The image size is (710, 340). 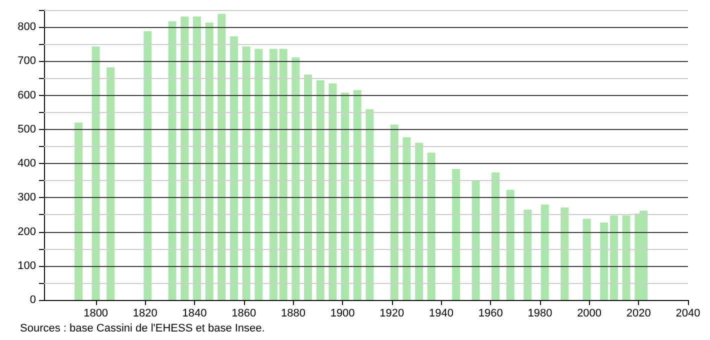 What do you see at coordinates (96, 314) in the screenshot?
I see `x-tick-label: 1800` at bounding box center [96, 314].